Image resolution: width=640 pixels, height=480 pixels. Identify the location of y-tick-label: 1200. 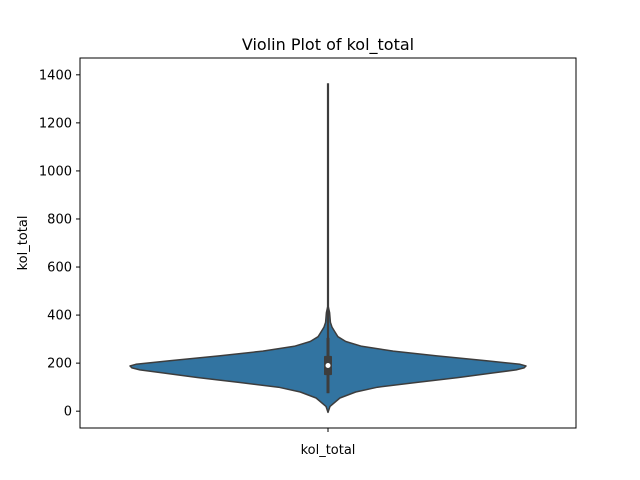
(55, 123).